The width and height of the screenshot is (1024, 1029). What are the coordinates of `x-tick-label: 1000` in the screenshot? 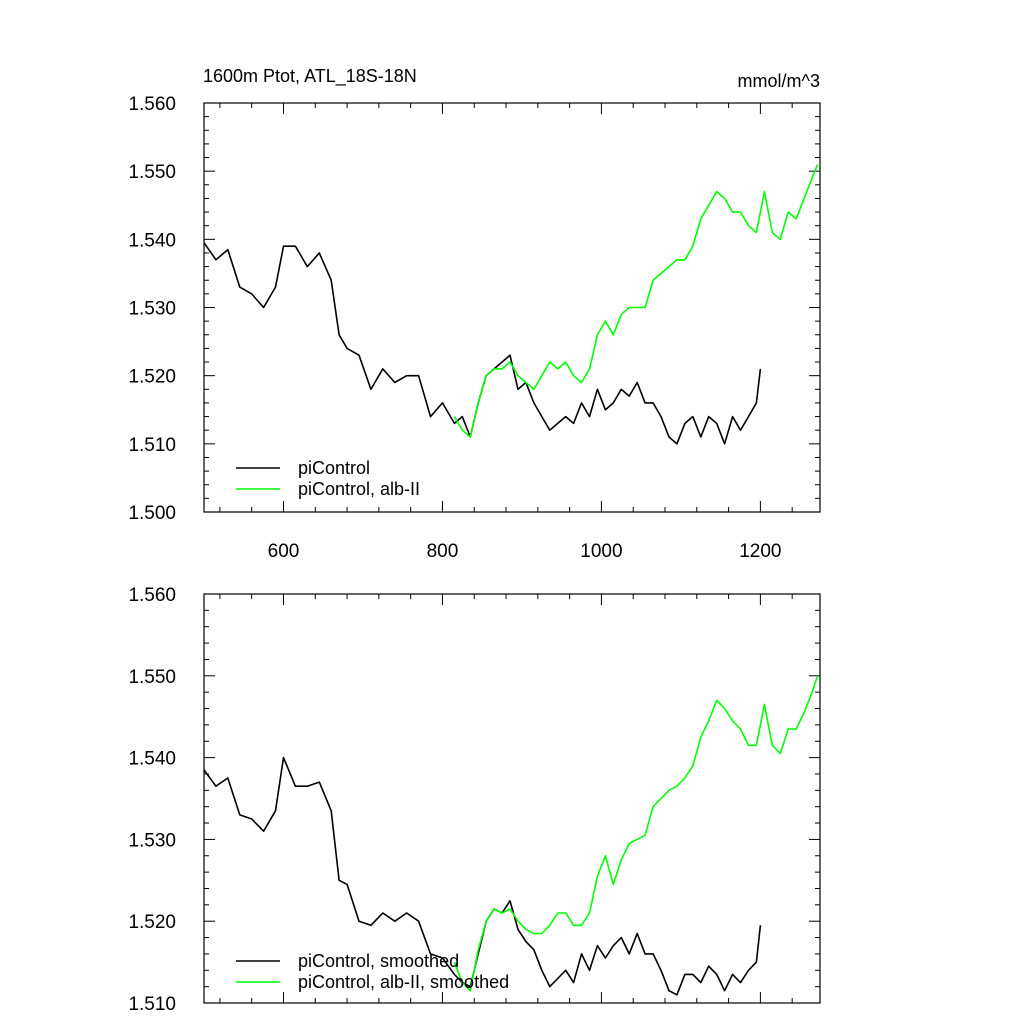 It's located at (601, 551).